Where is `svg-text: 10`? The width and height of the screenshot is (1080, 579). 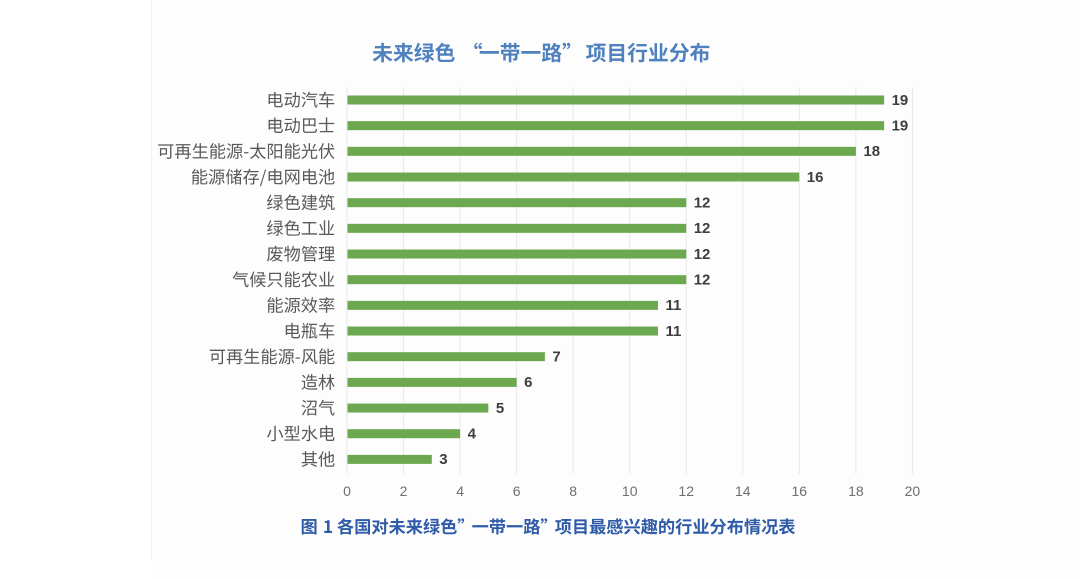
svg-text: 10 is located at coordinates (630, 491).